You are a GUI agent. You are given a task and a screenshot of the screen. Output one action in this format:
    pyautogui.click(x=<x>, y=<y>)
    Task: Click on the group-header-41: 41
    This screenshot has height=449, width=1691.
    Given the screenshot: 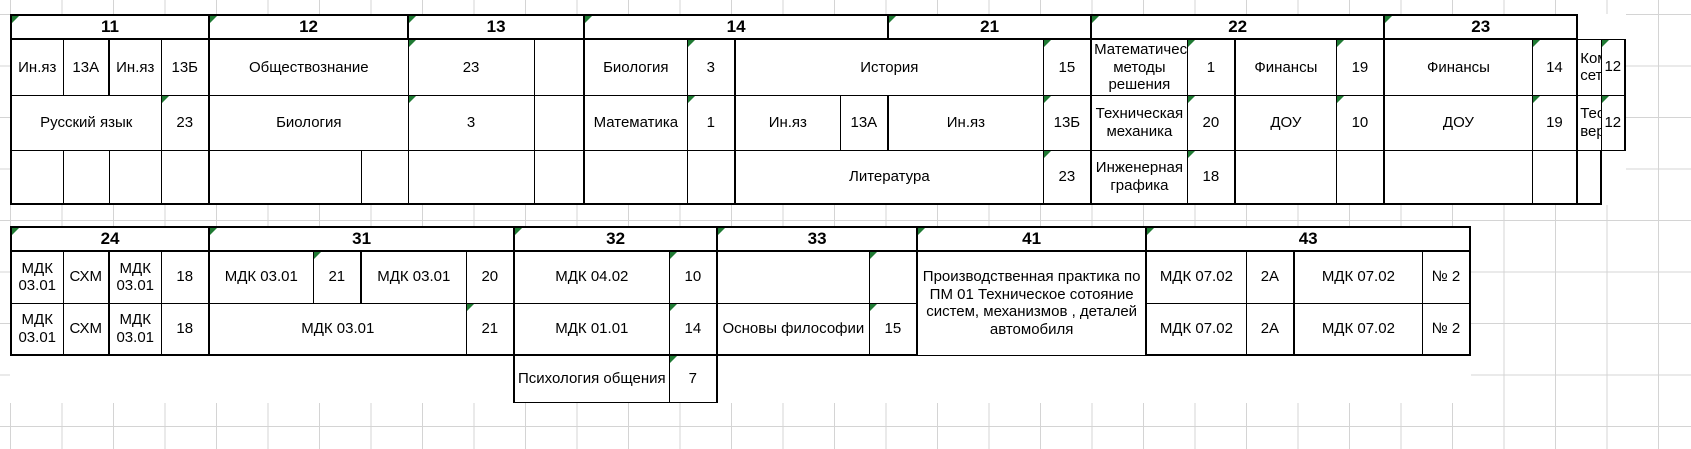 What is the action you would take?
    pyautogui.click(x=1031, y=239)
    